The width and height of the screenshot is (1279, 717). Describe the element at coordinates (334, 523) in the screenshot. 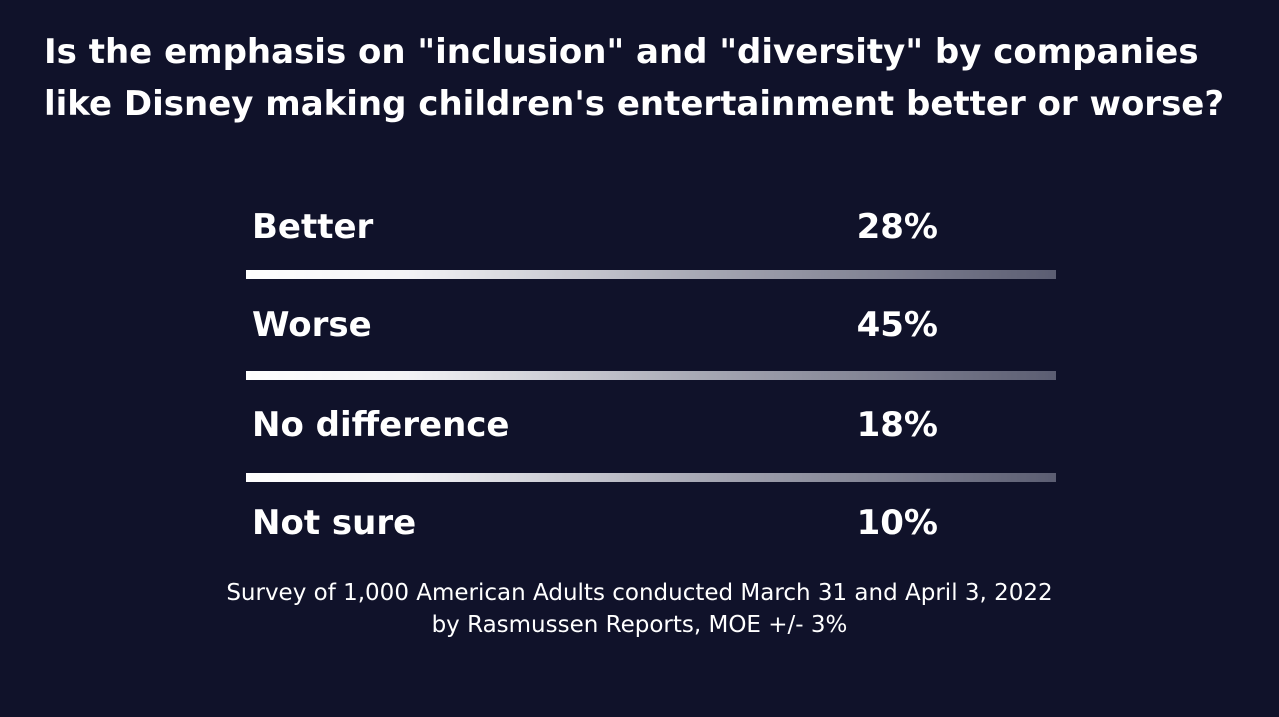

I see `category-label: Not sure` at that location.